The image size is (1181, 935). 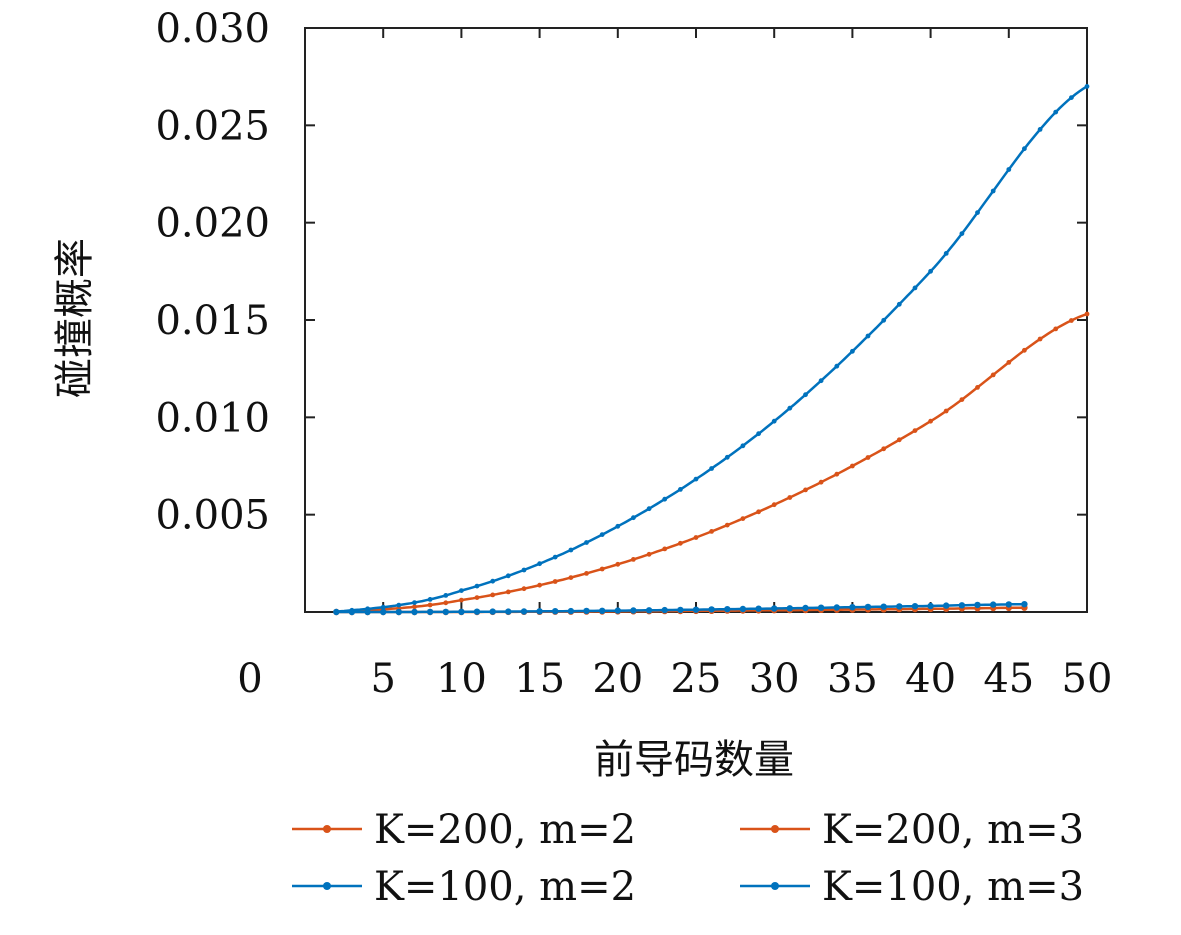 What do you see at coordinates (953, 830) in the screenshot?
I see `legend-label: K=200, m=3` at bounding box center [953, 830].